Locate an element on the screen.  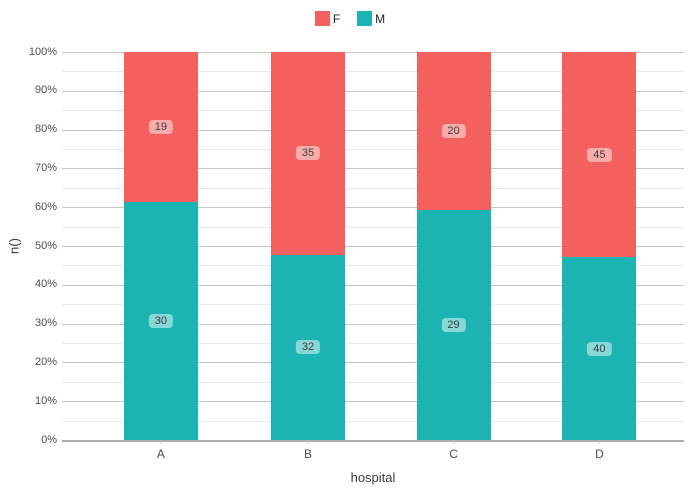
bar-c-label-f: 20 is located at coordinates (453, 131).